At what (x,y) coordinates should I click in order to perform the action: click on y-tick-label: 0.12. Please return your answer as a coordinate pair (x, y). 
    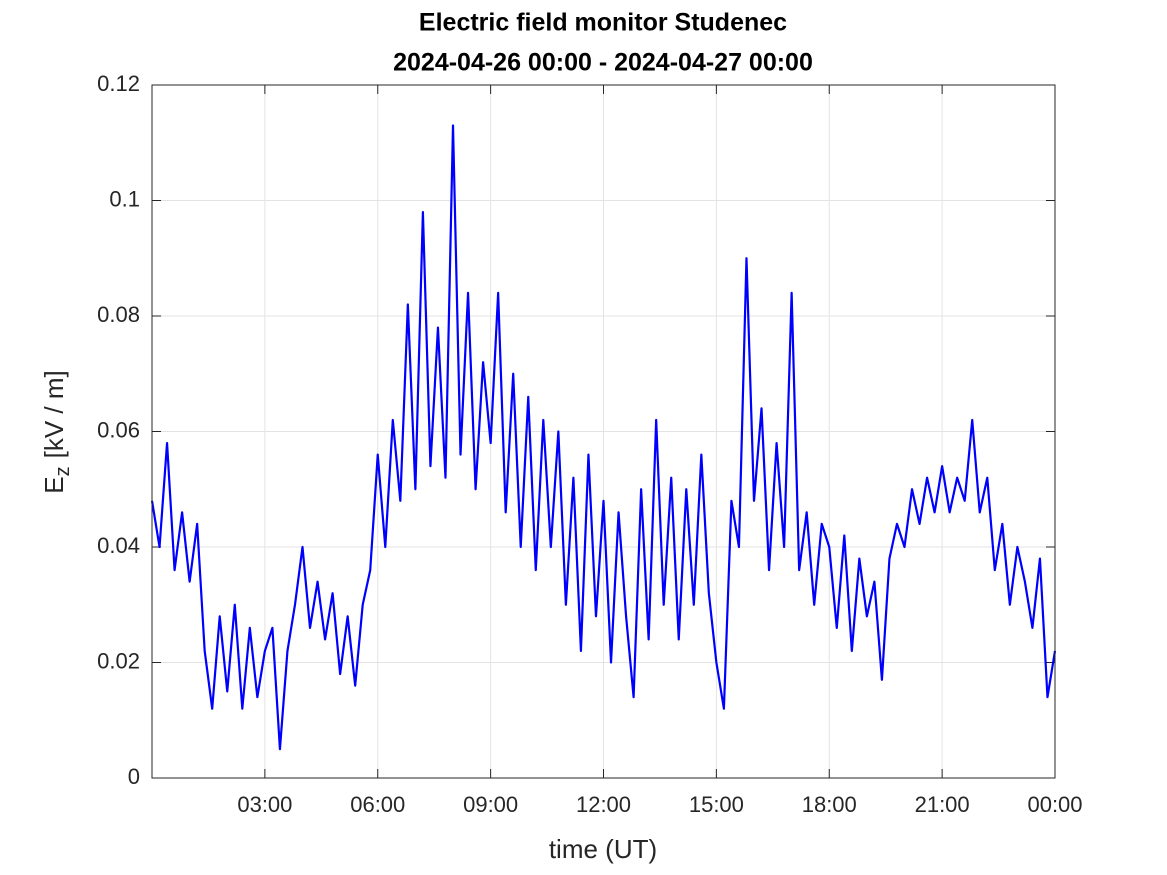
    Looking at the image, I should click on (118, 83).